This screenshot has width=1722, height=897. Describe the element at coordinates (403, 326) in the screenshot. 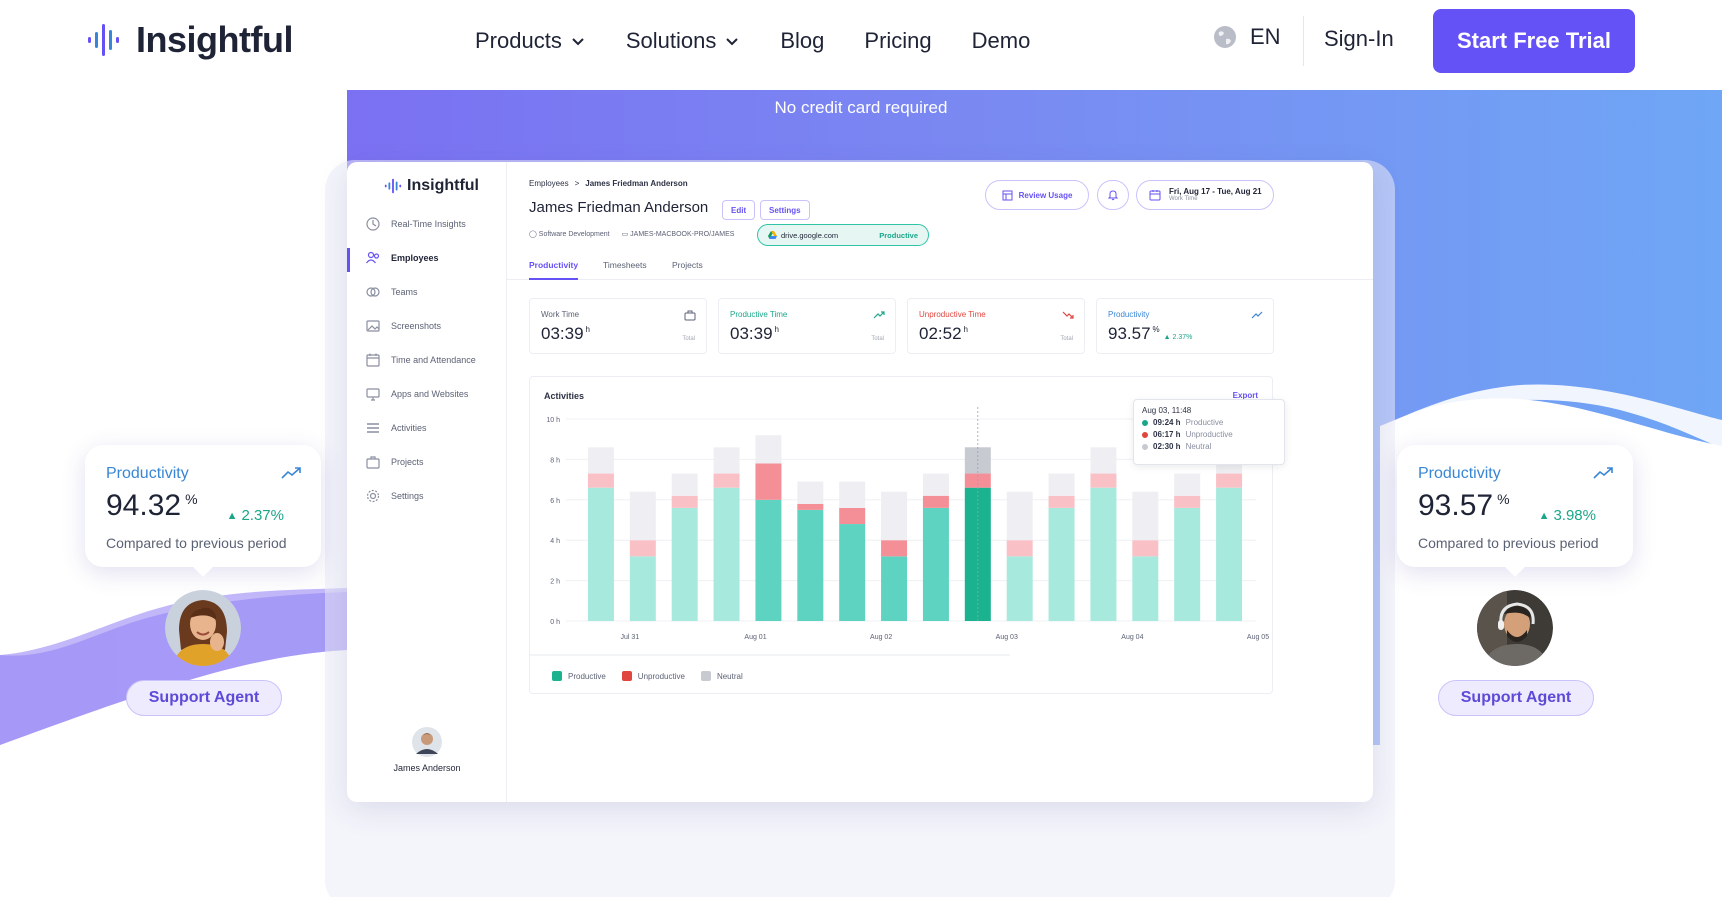

I see `sidebar-item-screenshots: Screenshots` at that location.